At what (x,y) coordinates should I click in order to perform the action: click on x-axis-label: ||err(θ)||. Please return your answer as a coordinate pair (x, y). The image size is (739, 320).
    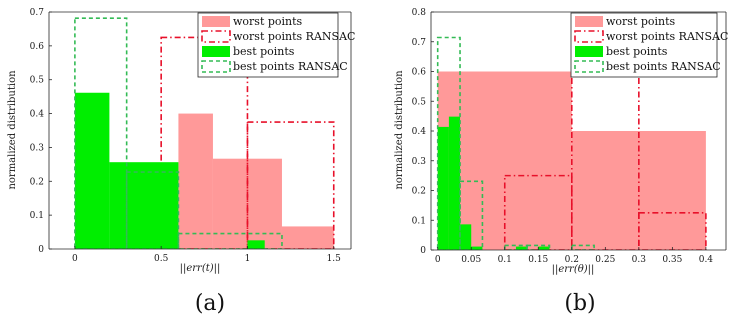
    Looking at the image, I should click on (573, 269).